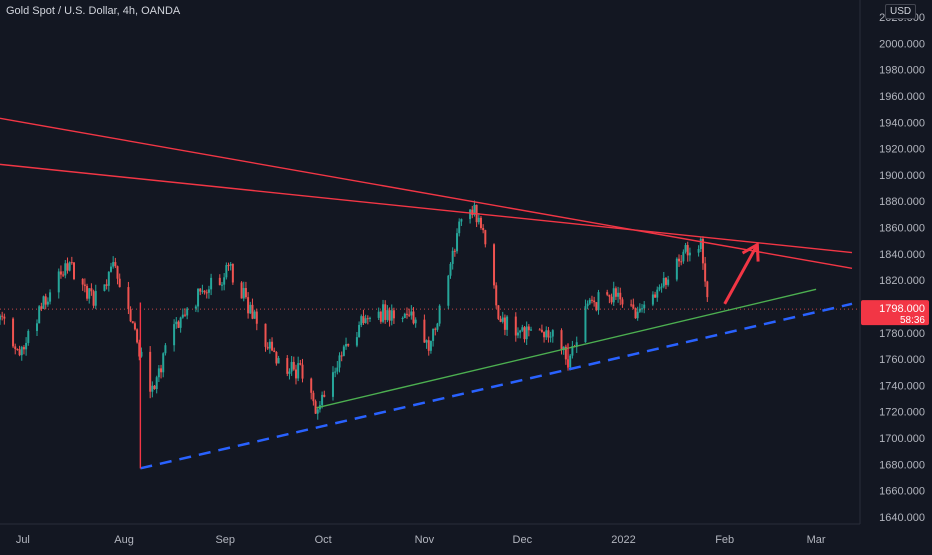  What do you see at coordinates (225, 540) in the screenshot?
I see `x-tick-label: Sep` at bounding box center [225, 540].